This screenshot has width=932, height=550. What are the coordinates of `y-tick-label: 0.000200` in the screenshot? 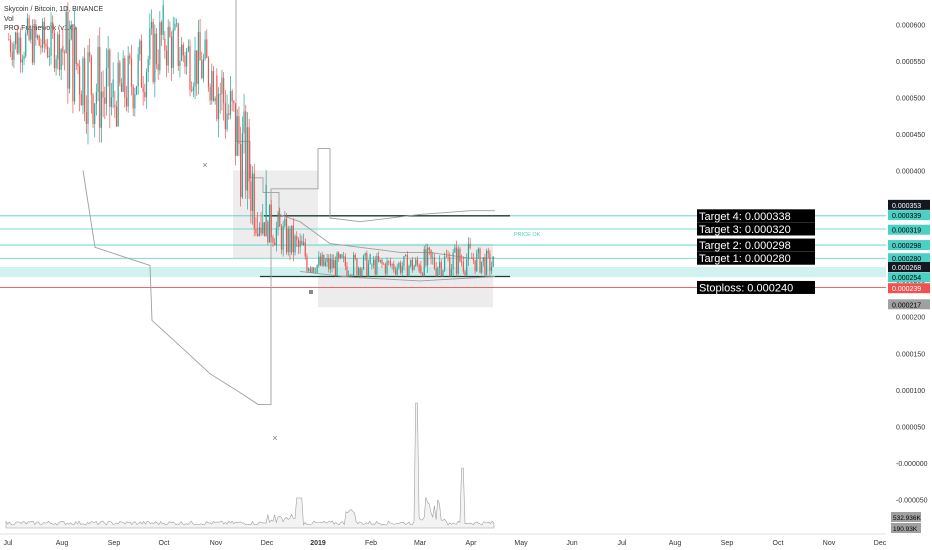 It's located at (910, 318).